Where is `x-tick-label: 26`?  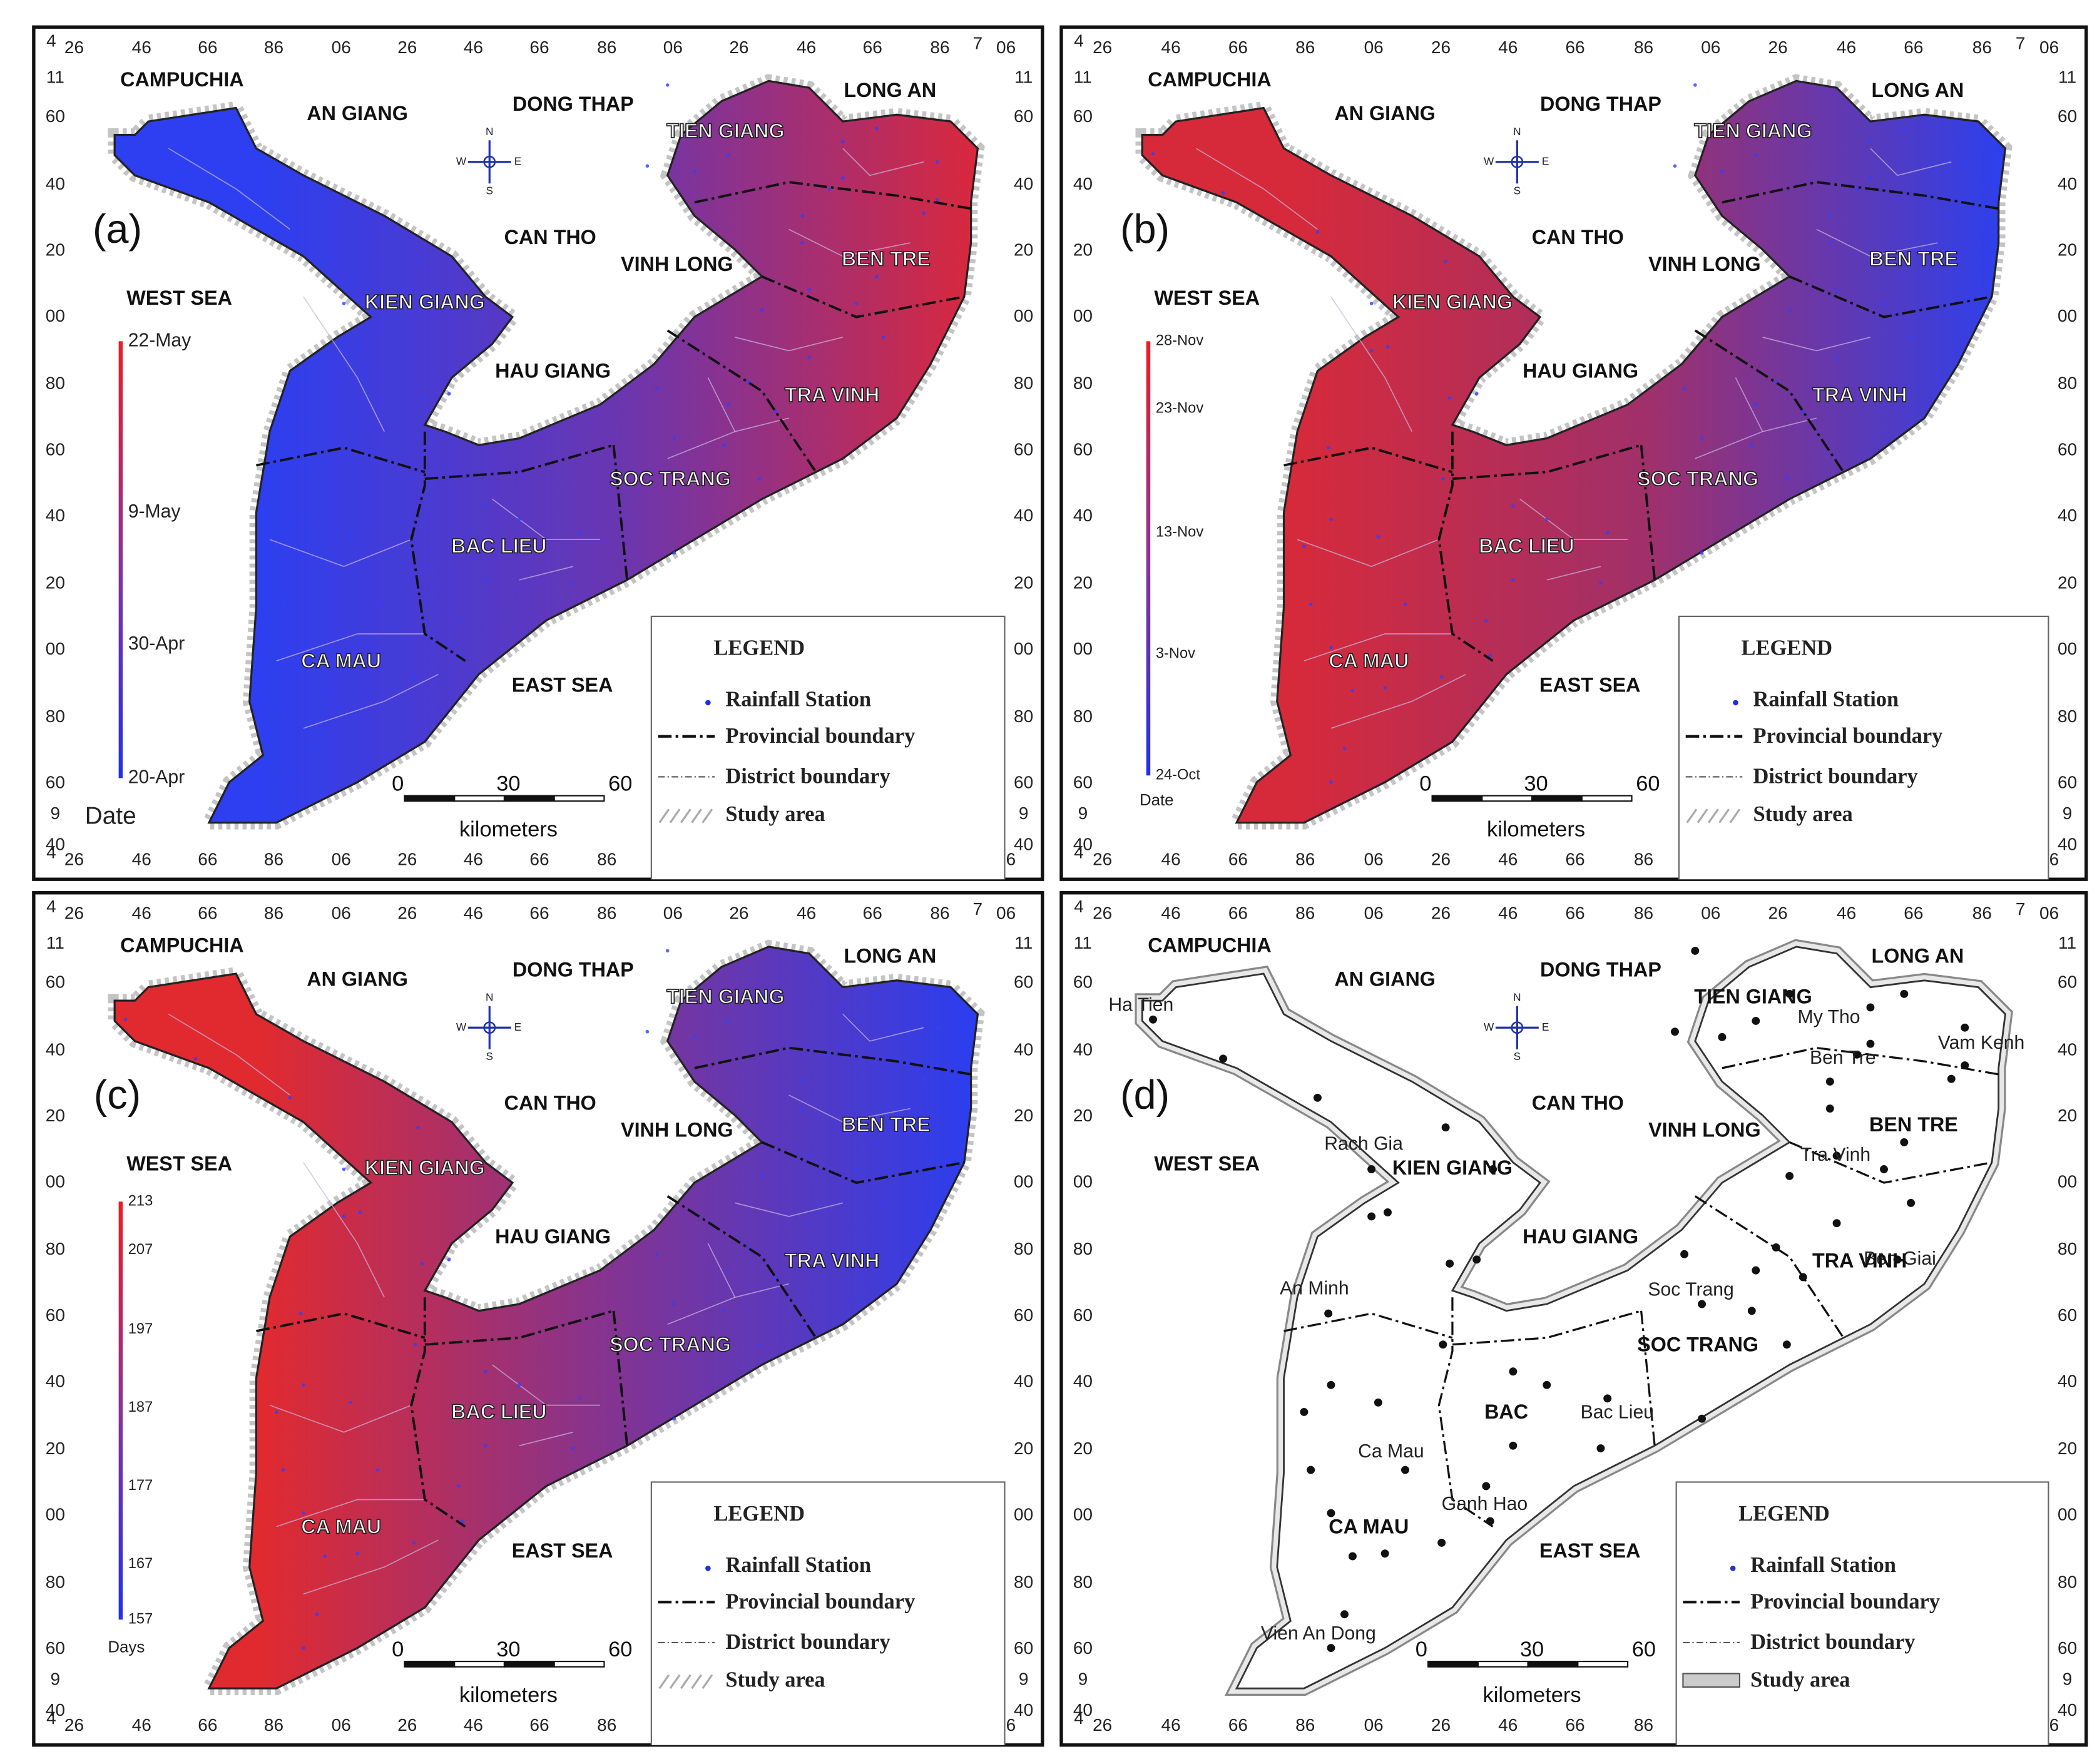
x-tick-label: 26 is located at coordinates (1441, 913).